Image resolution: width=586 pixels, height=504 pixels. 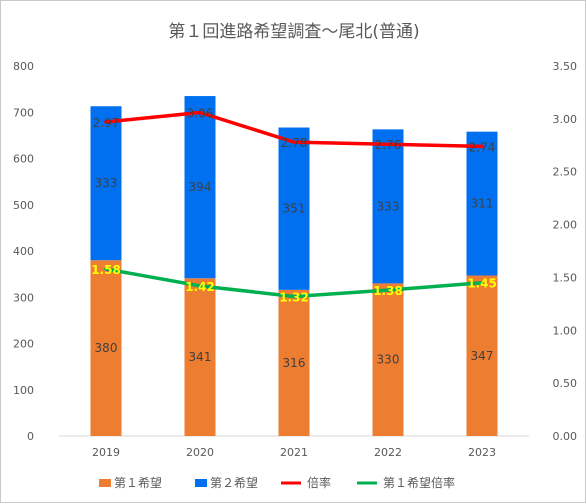 I want to click on left-axis-tick-label: 100, so click(x=23, y=390).